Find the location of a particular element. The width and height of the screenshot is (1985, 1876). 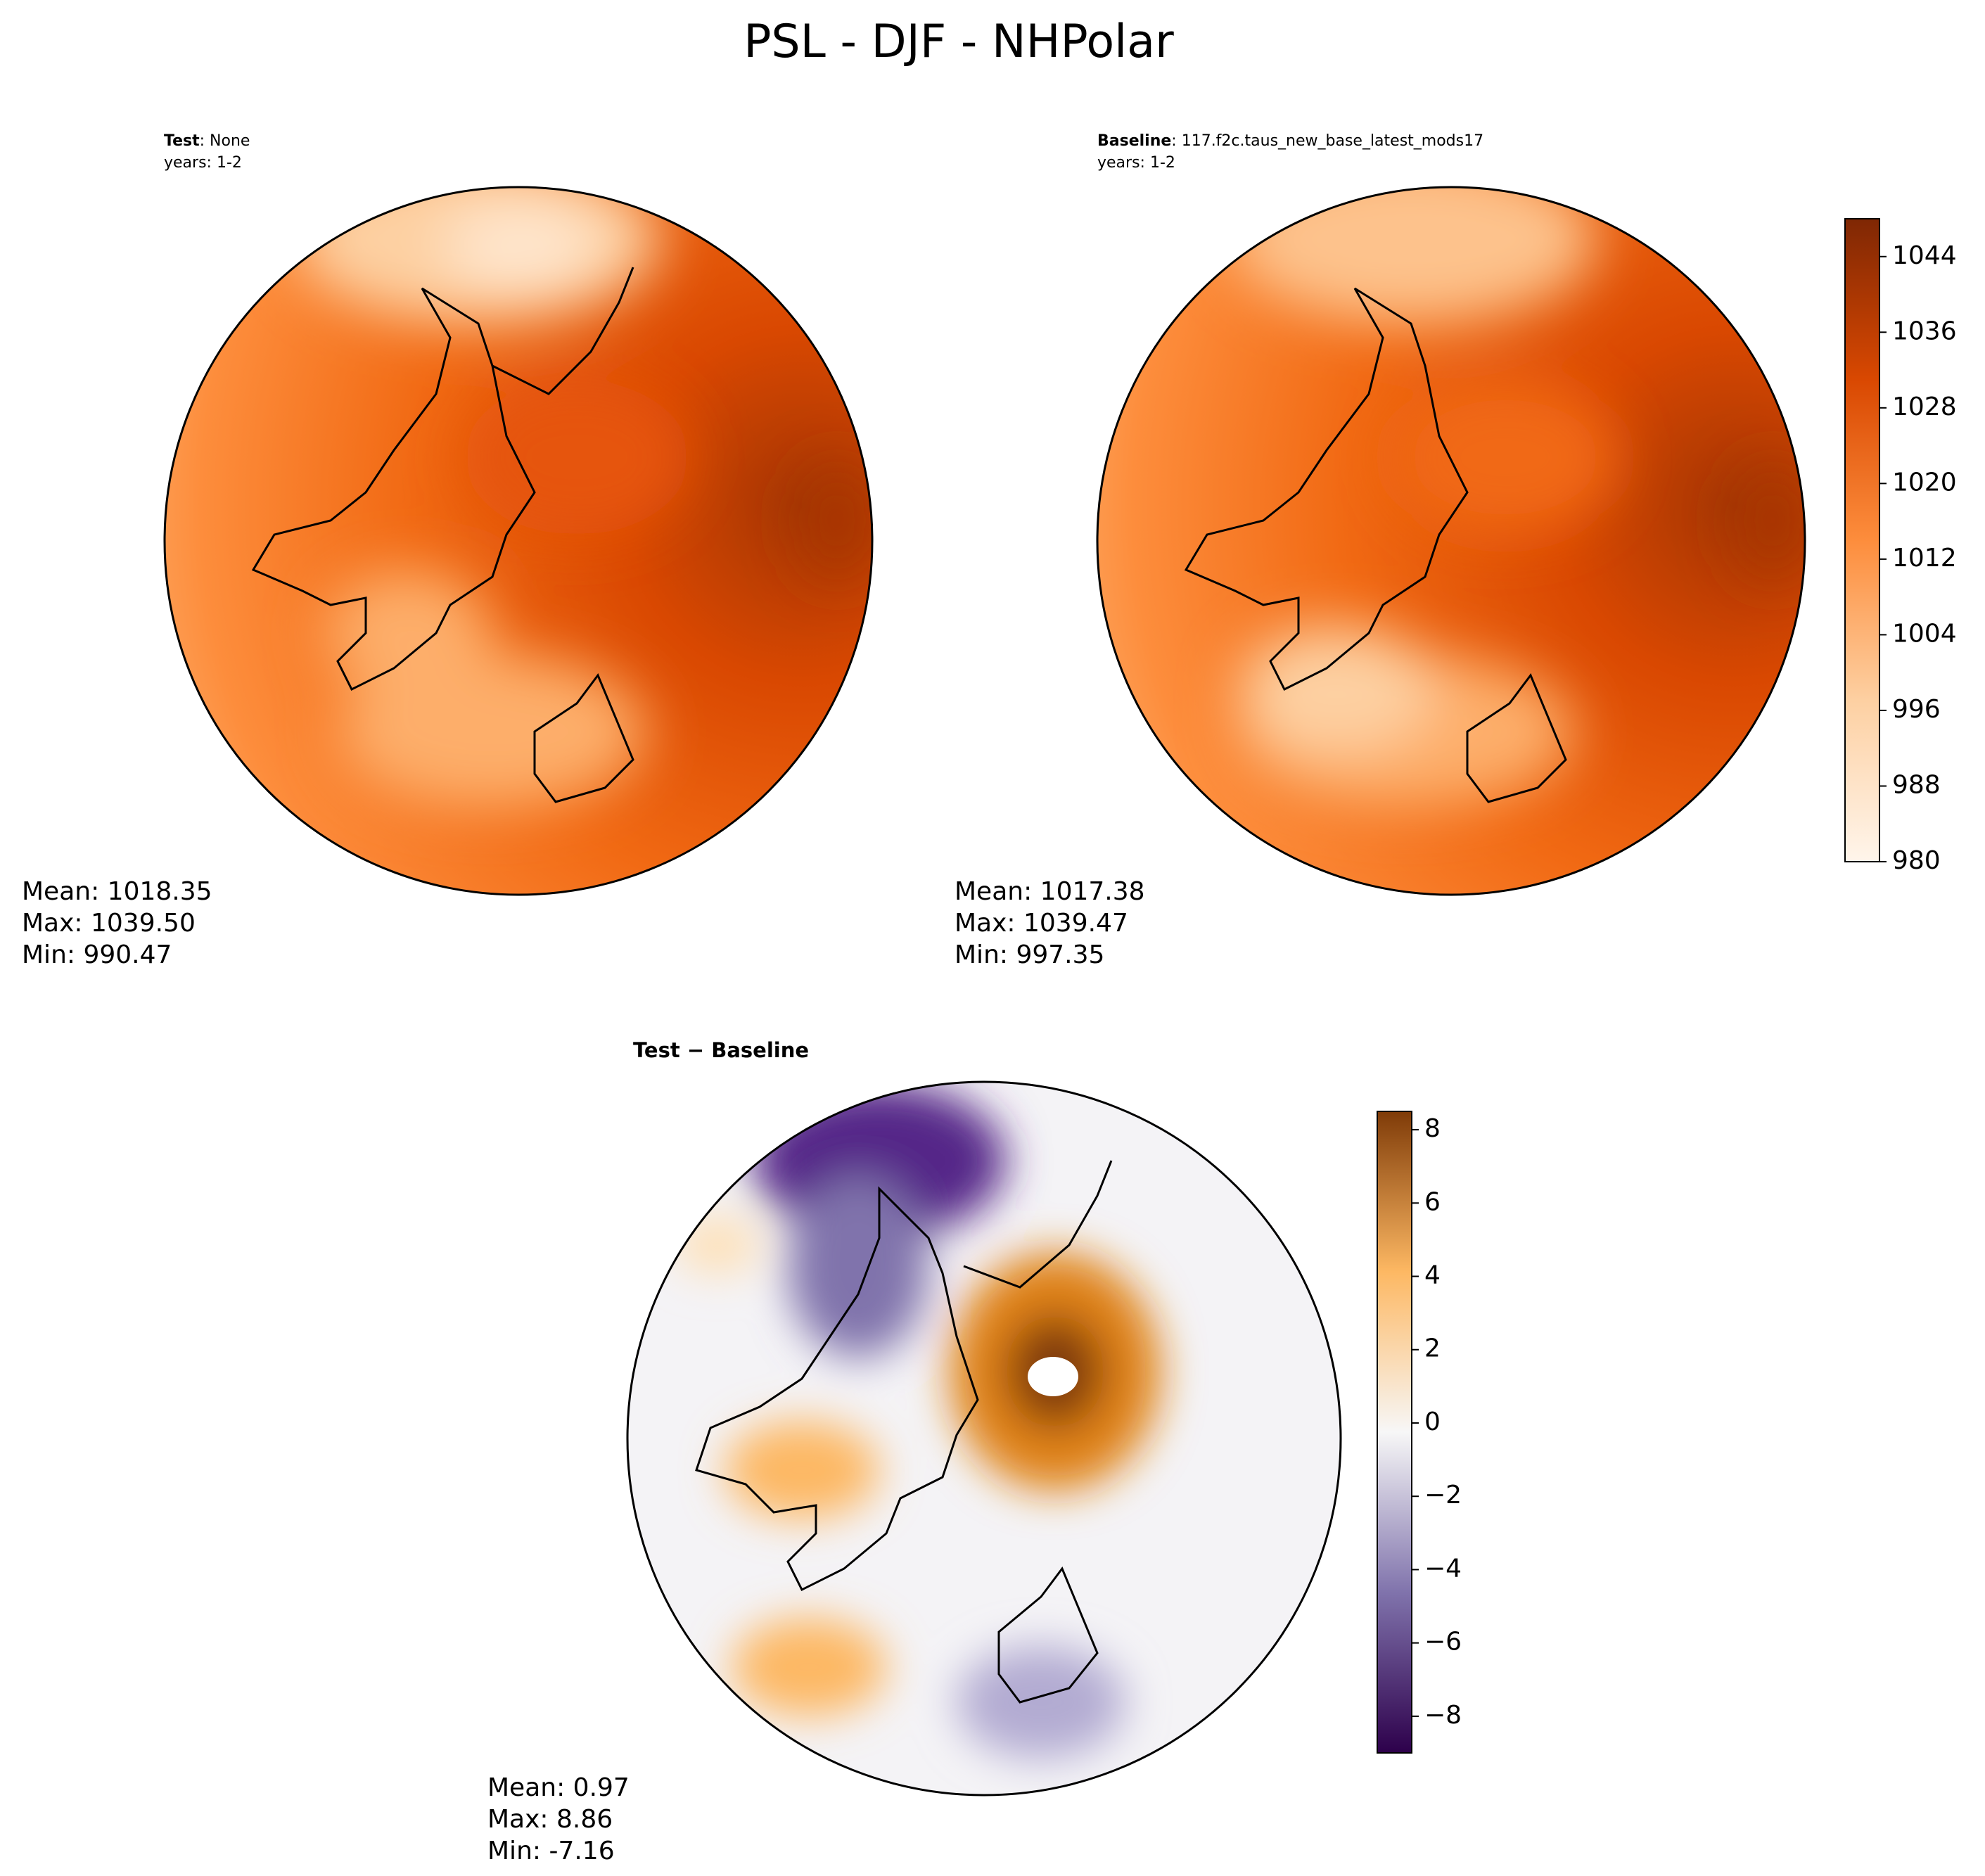

colorbar-tick-label: 1036 is located at coordinates (1925, 331).